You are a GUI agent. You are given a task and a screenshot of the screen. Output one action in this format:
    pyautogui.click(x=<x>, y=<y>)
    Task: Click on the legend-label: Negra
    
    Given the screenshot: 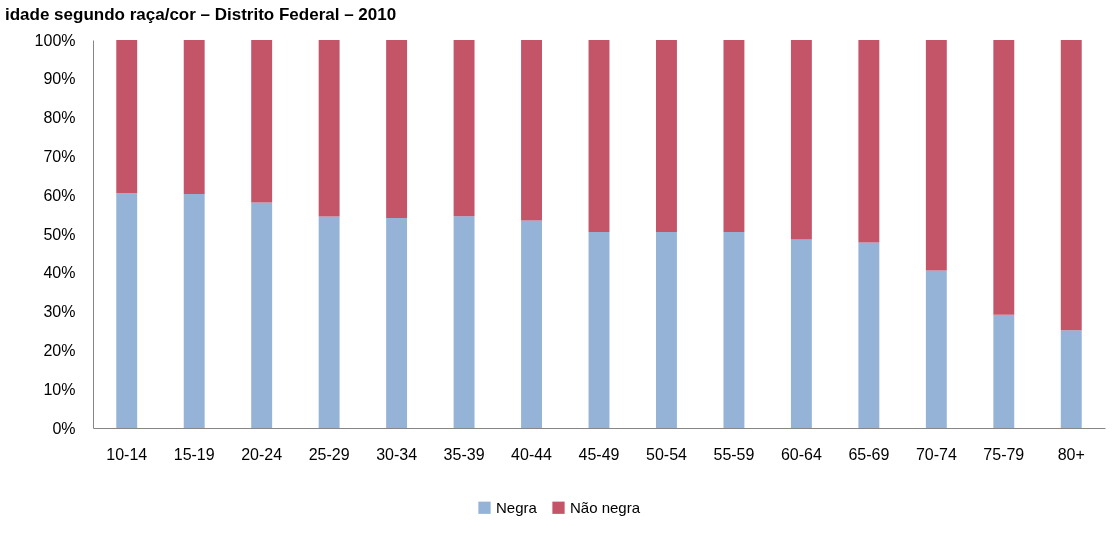 What is the action you would take?
    pyautogui.click(x=517, y=507)
    